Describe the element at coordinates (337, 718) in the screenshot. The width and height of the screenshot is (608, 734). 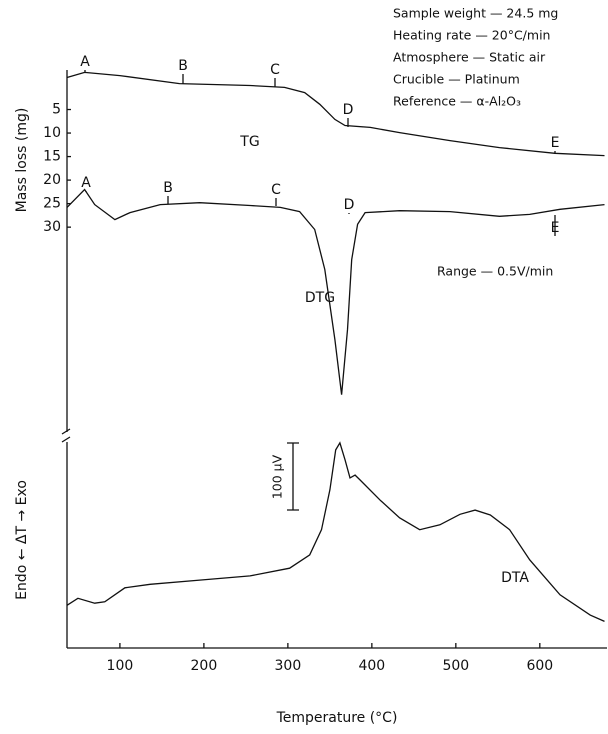
I see `x-axis-label: Temperature (°C)` at that location.